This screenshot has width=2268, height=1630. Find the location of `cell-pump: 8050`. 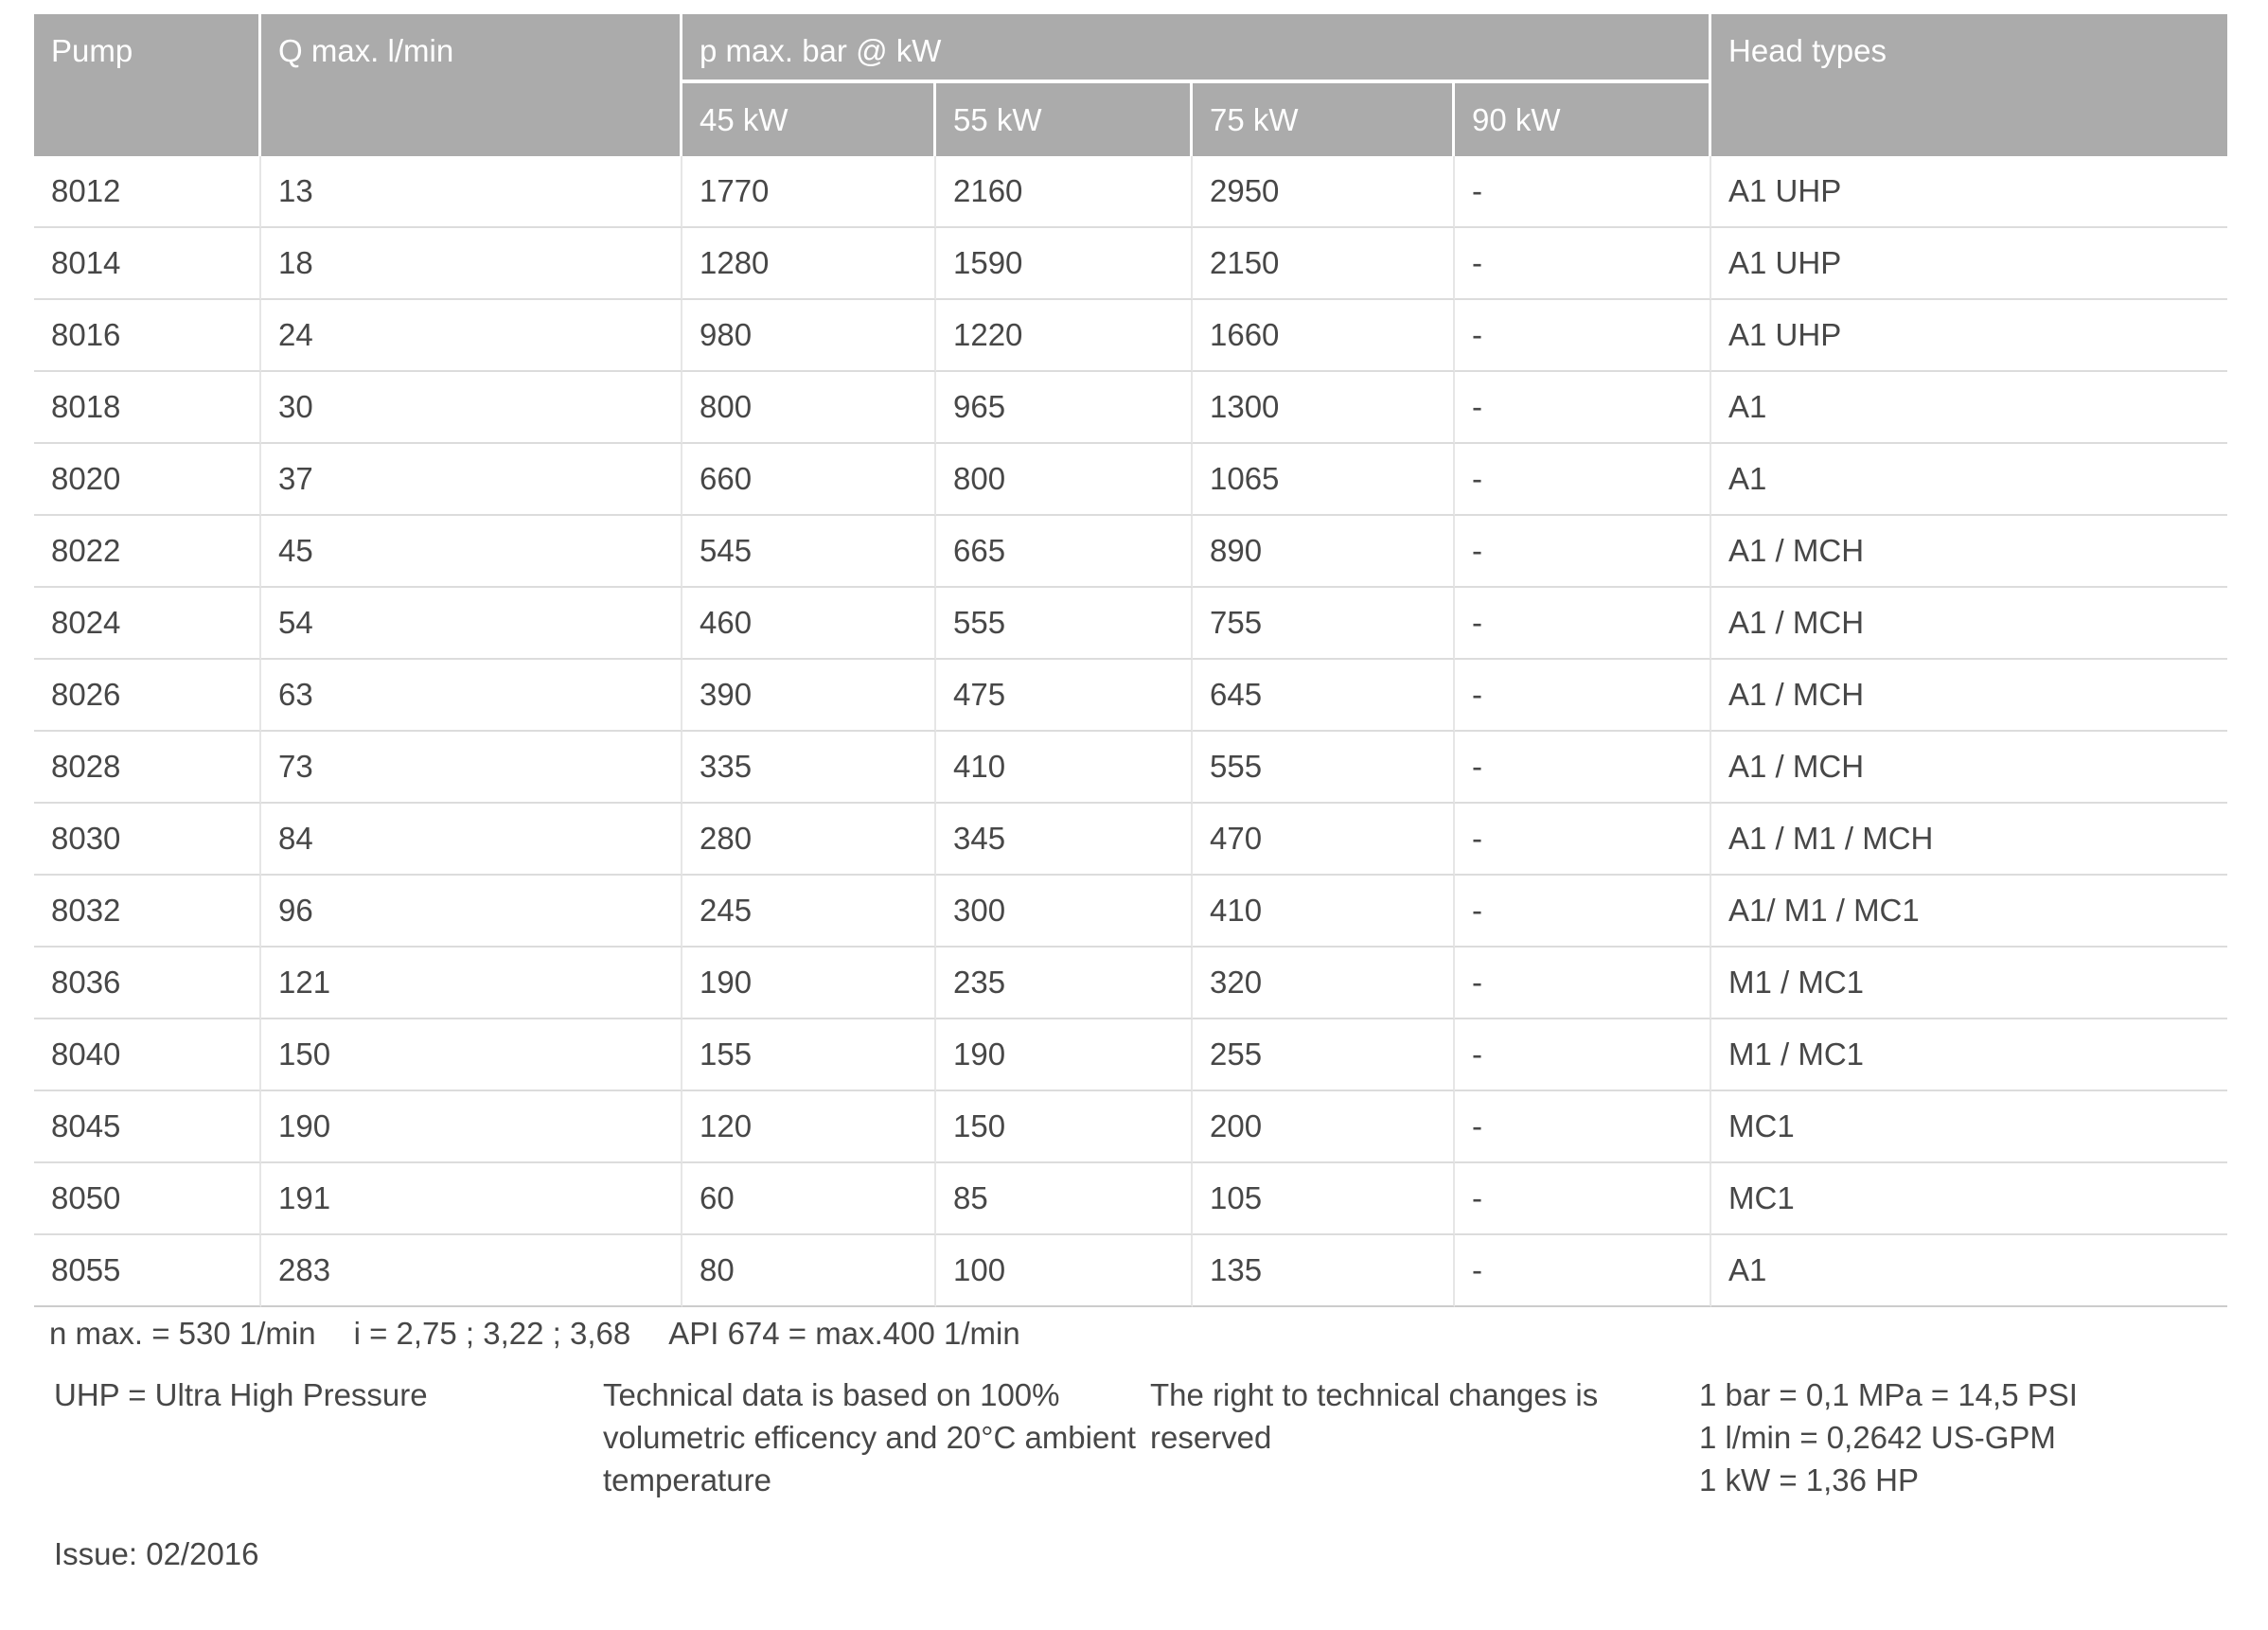

cell-pump: 8050 is located at coordinates (147, 1199).